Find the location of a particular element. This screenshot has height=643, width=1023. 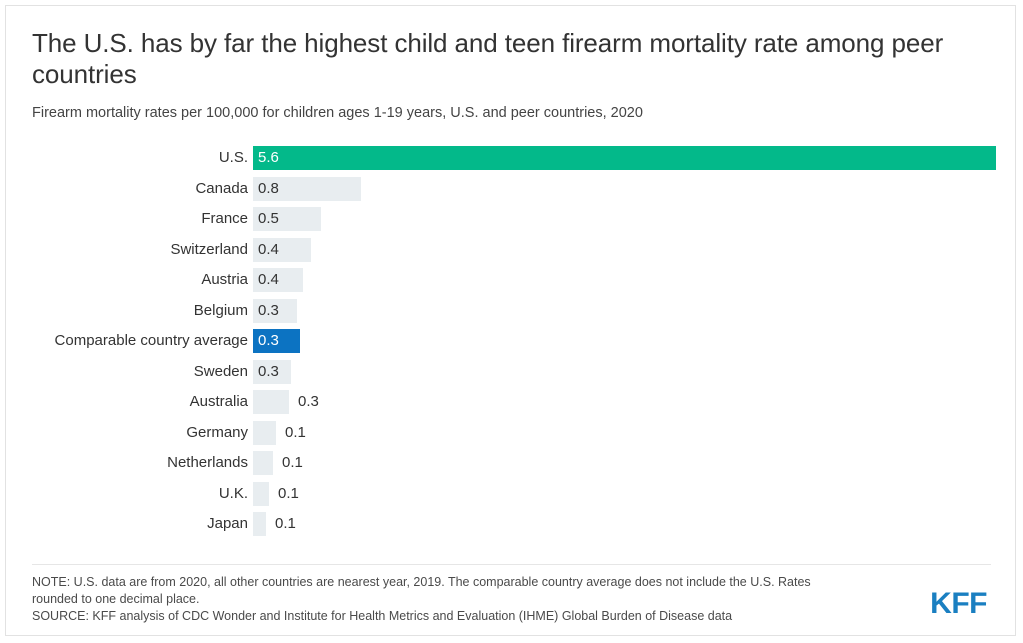

bar-row: Belgium 0.3 is located at coordinates (510, 314).